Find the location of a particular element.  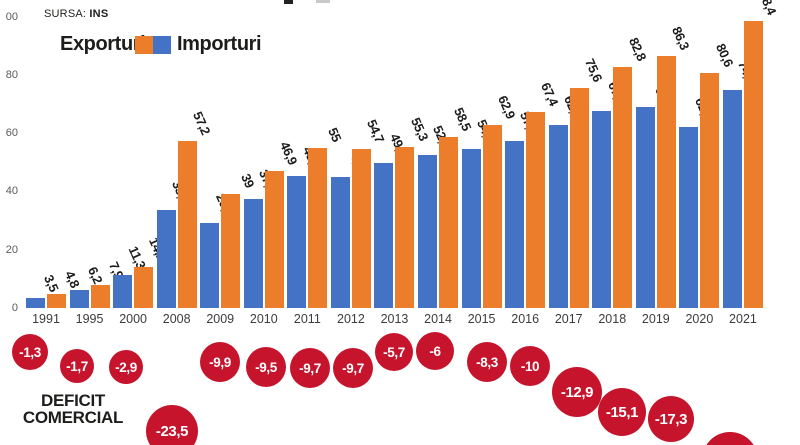

deficit-circle: -12,9 is located at coordinates (577, 392).